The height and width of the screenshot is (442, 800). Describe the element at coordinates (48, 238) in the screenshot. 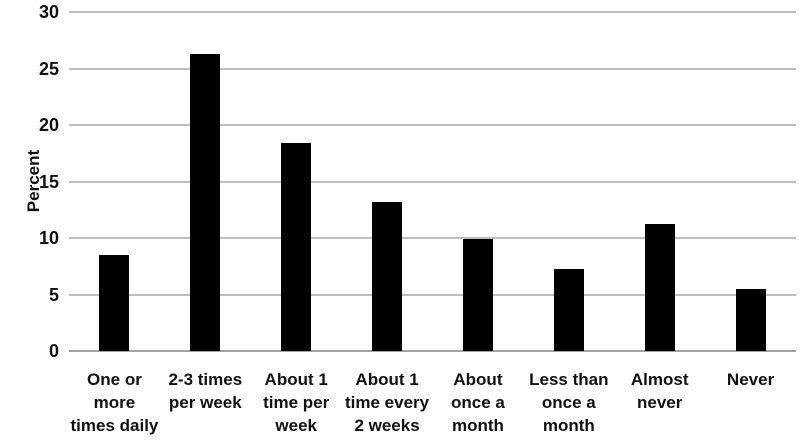

I see `y-tick-label: 10` at that location.